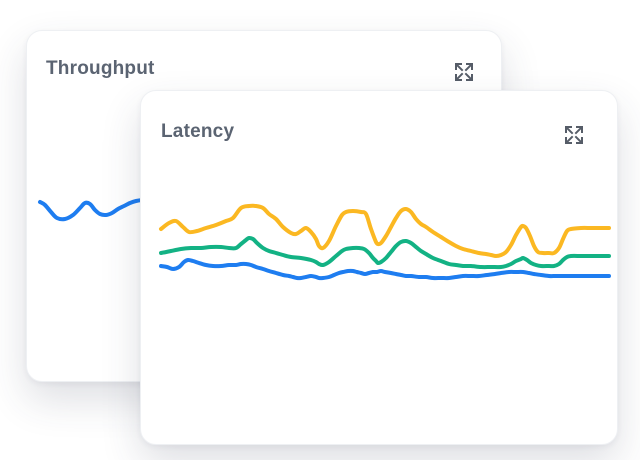 The height and width of the screenshot is (460, 640). I want to click on throughput-card-title: Throughput, so click(100, 68).